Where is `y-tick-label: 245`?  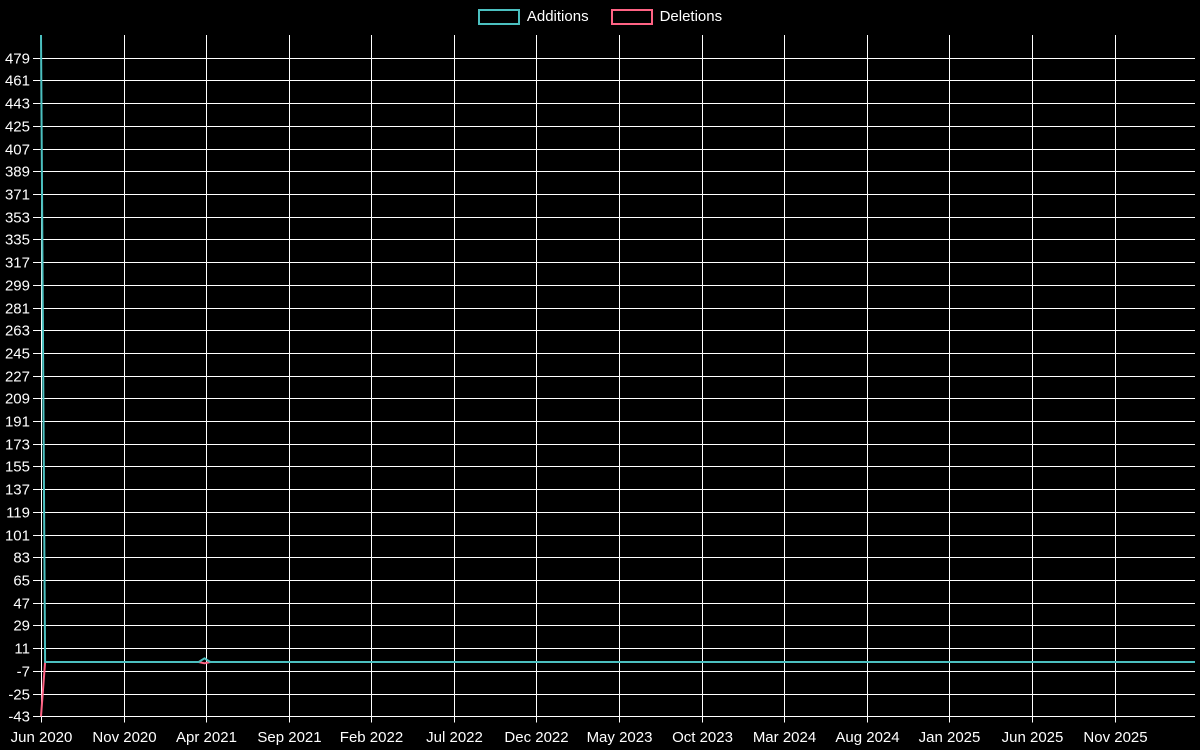
y-tick-label: 245 is located at coordinates (17, 354).